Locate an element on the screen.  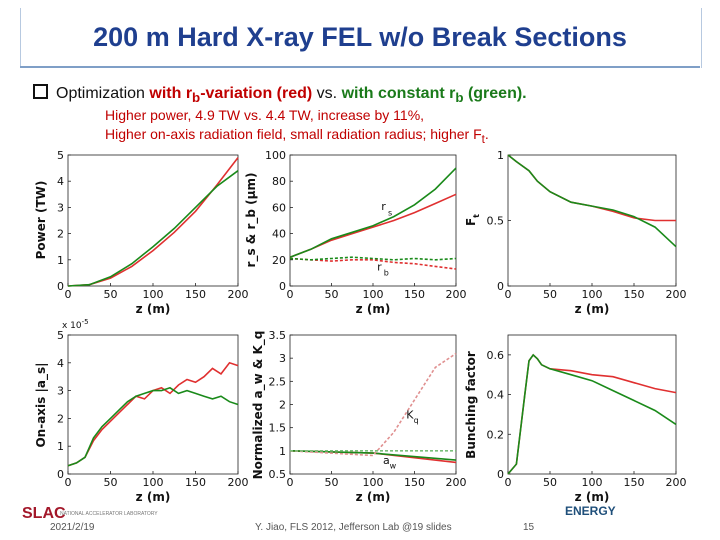
title-frame is located at coordinates (361, 38).